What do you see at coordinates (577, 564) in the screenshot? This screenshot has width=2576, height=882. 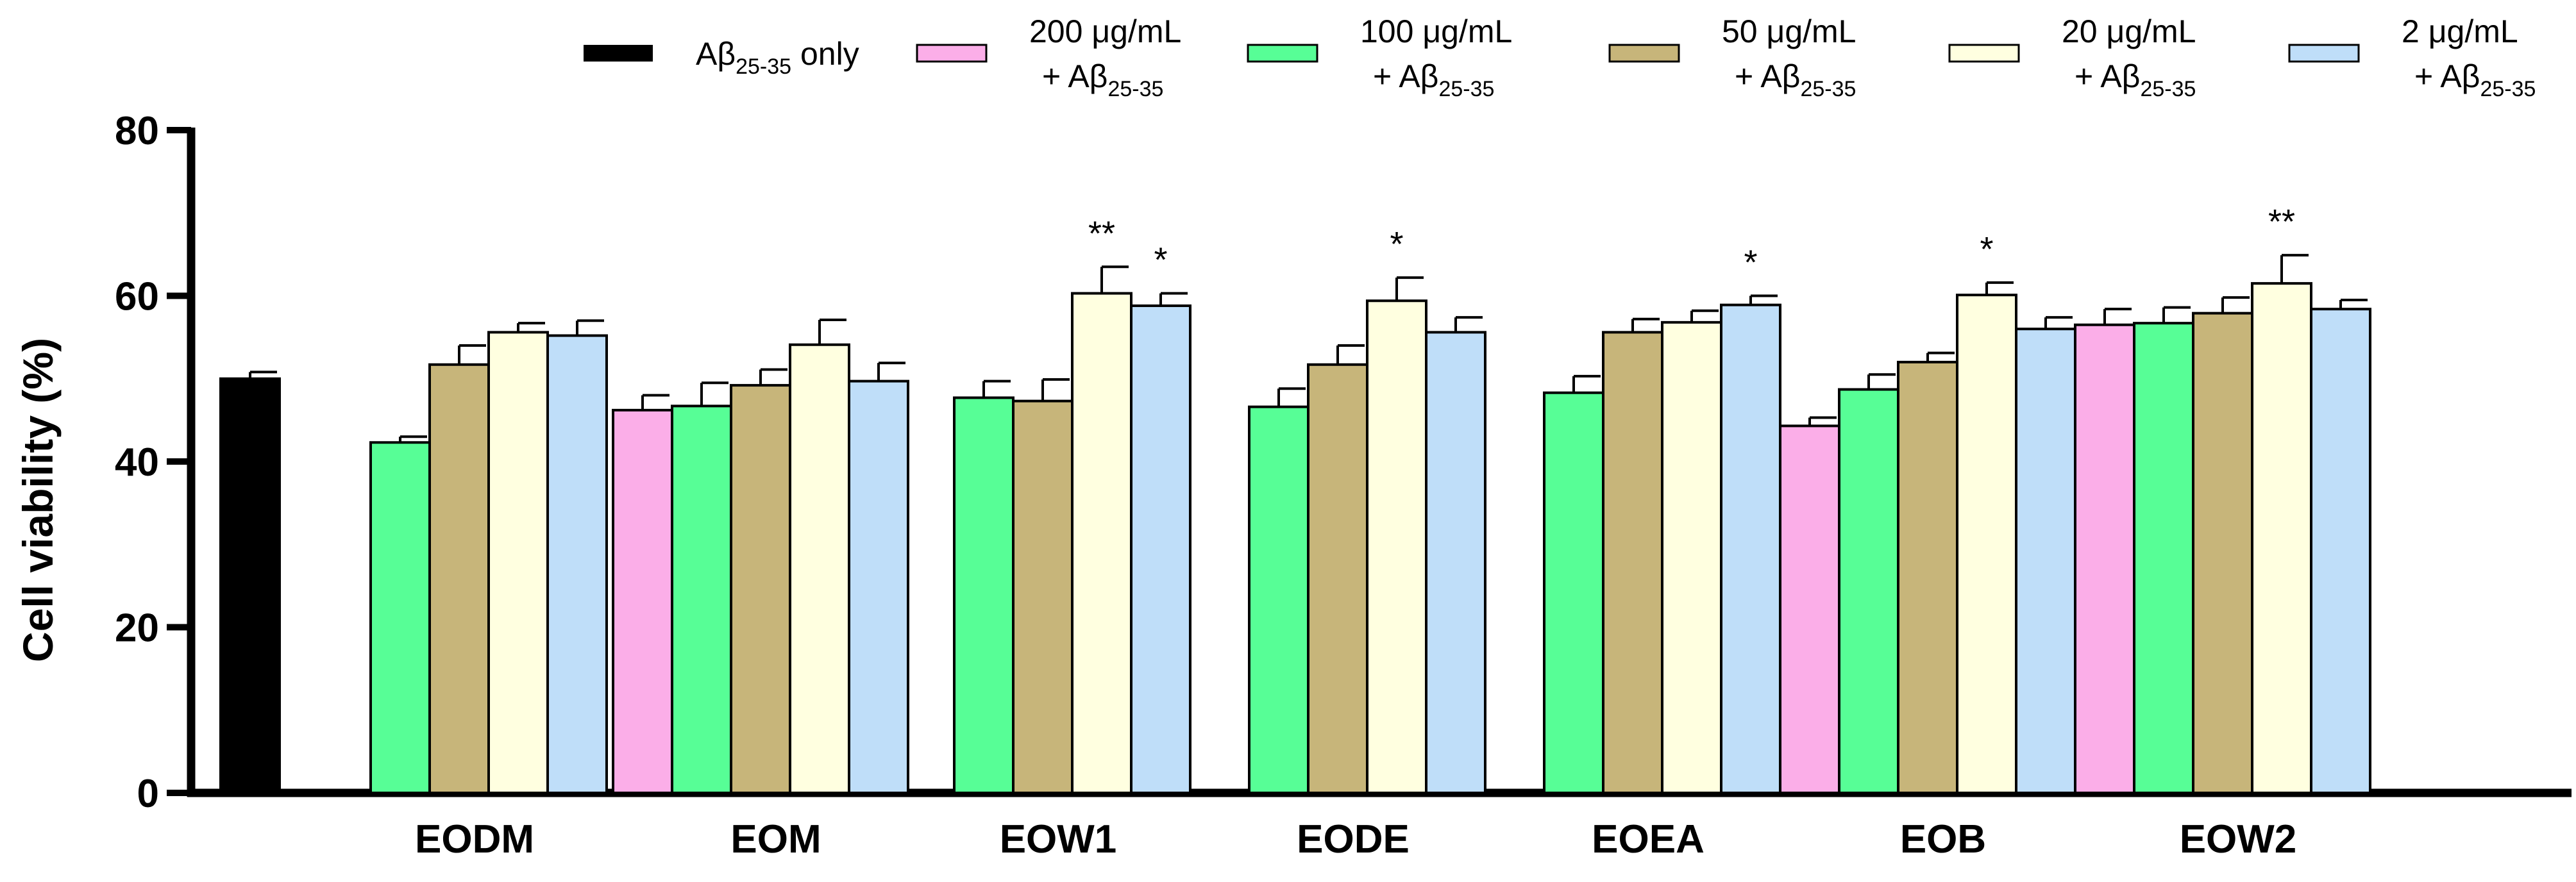 I see `bar-eodm-s5-rect` at bounding box center [577, 564].